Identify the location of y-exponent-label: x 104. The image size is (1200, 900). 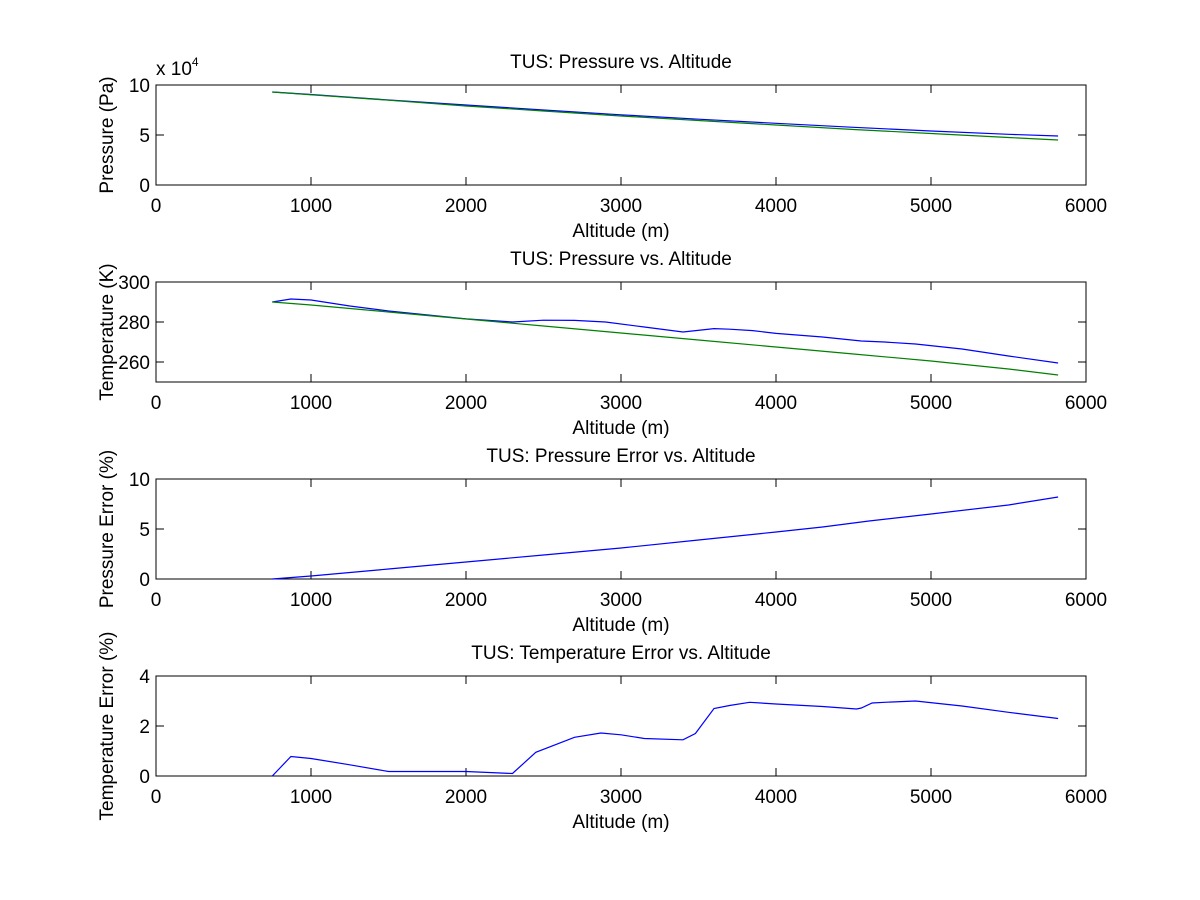
(177, 67).